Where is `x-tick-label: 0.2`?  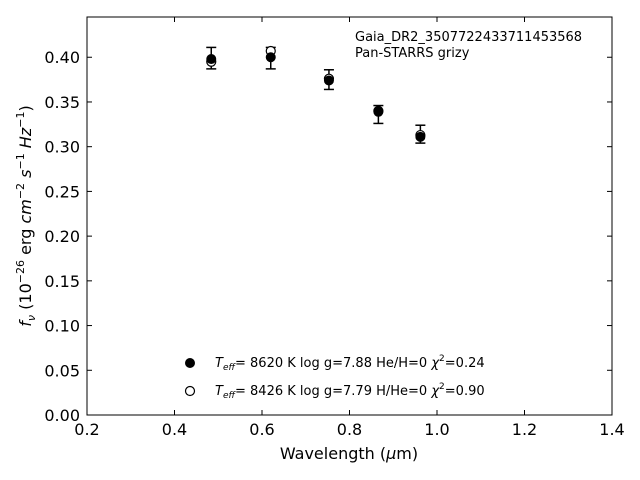
x-tick-label: 0.2 is located at coordinates (86, 429).